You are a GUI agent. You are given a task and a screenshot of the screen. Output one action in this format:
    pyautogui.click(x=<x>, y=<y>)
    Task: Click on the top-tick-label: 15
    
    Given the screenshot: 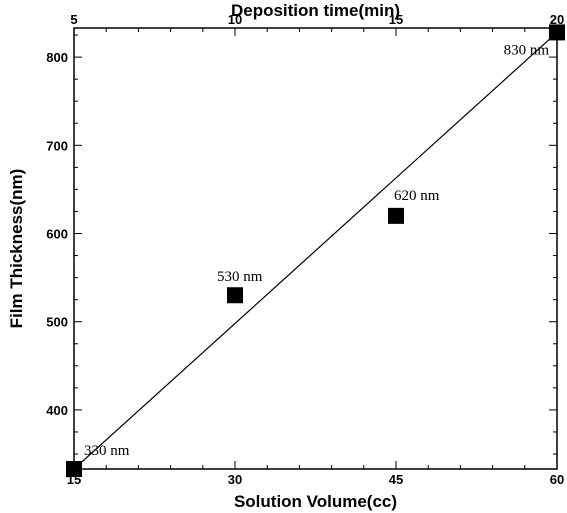 What is the action you would take?
    pyautogui.click(x=396, y=19)
    